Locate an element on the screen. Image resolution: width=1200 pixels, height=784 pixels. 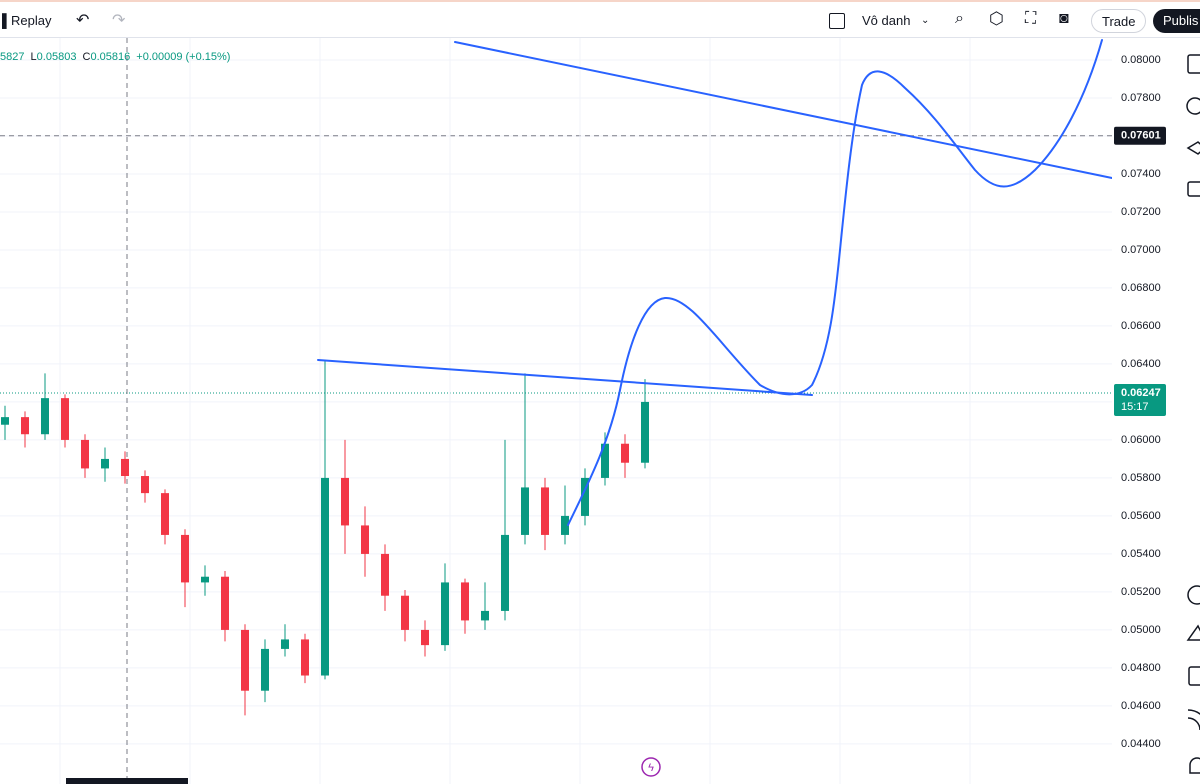
y-tick-label: 0.07000 is located at coordinates (1141, 250).